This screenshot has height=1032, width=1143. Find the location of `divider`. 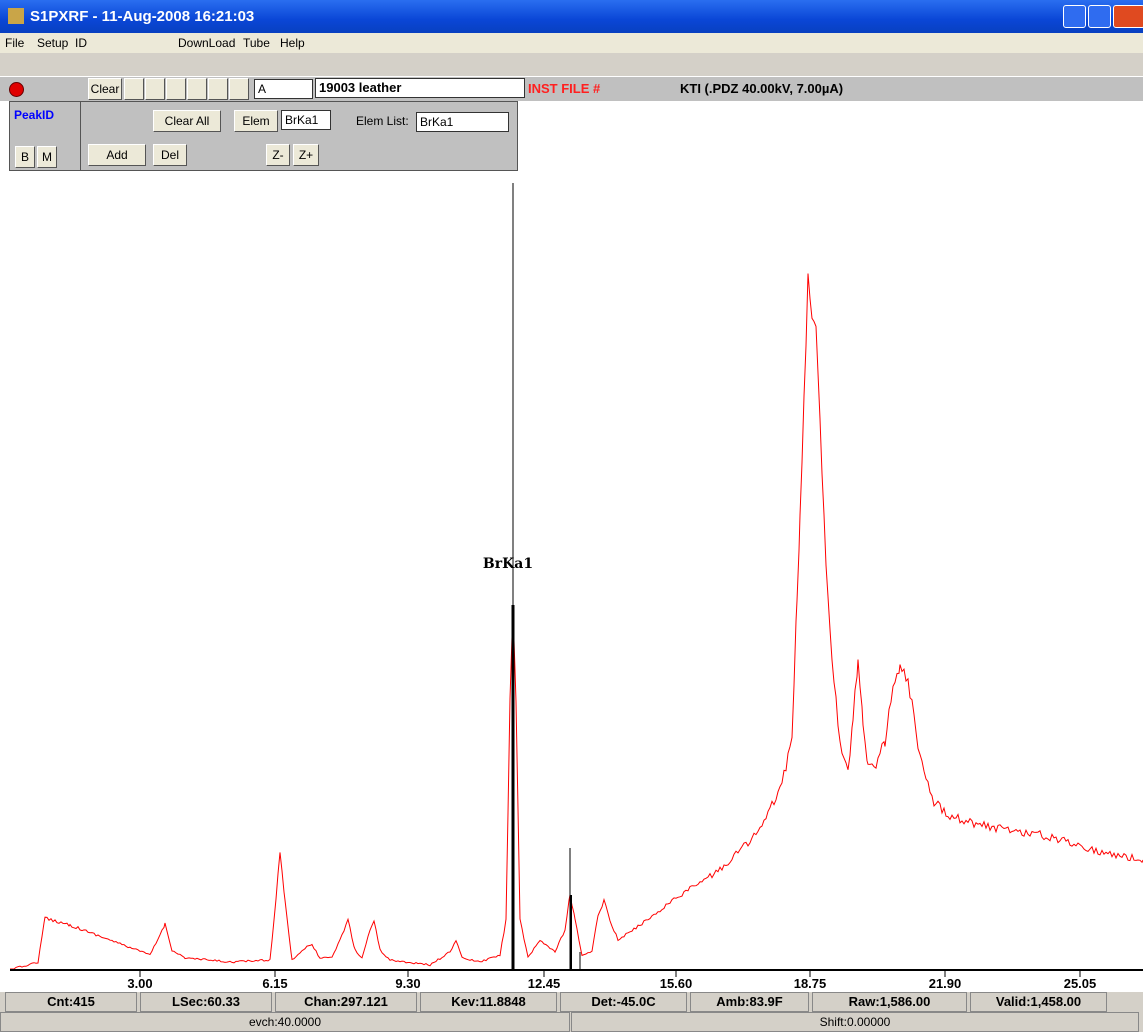

divider is located at coordinates (80, 136).